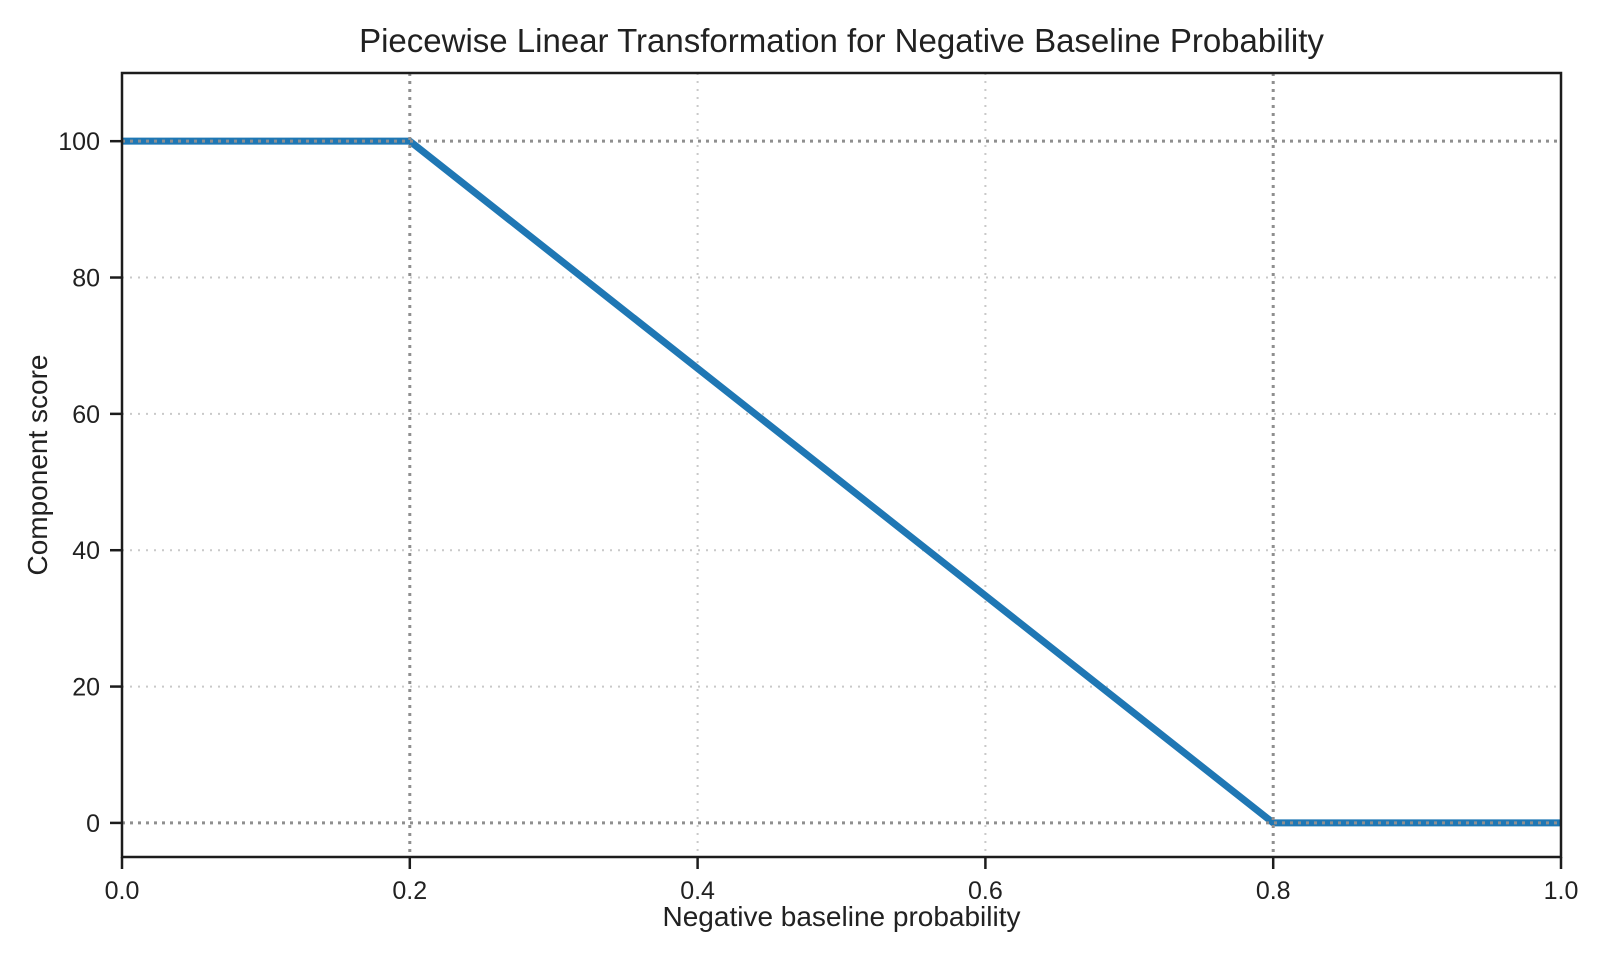 The height and width of the screenshot is (960, 1600). Describe the element at coordinates (86, 279) in the screenshot. I see `y-tick-label: 80` at that location.